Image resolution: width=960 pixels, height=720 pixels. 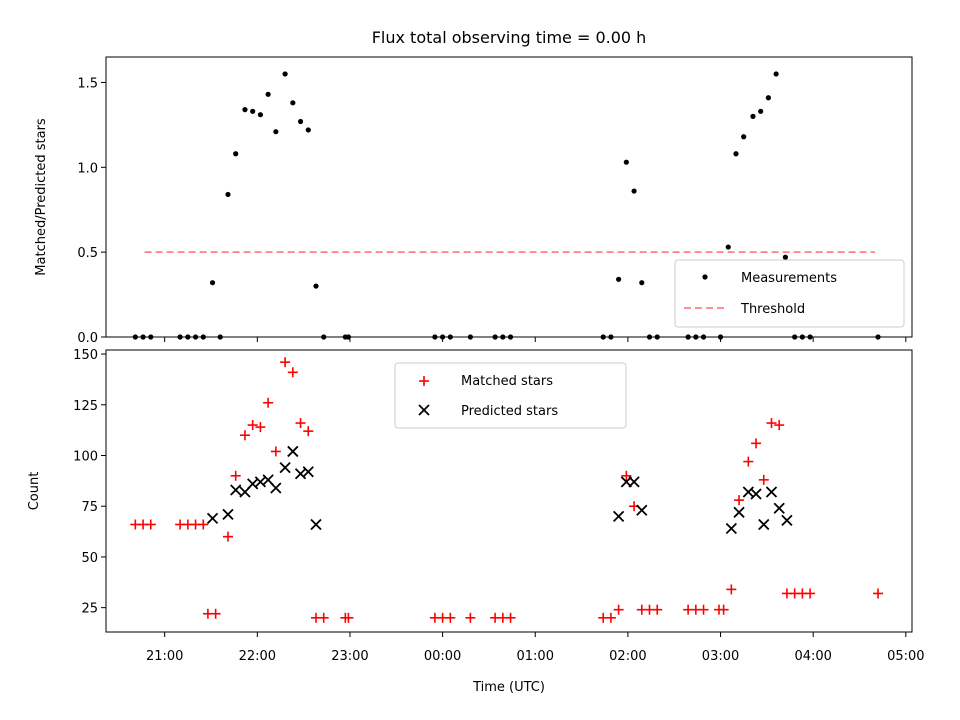 I want to click on count-legend: Matched stars Predicted stars, so click(x=510, y=395).